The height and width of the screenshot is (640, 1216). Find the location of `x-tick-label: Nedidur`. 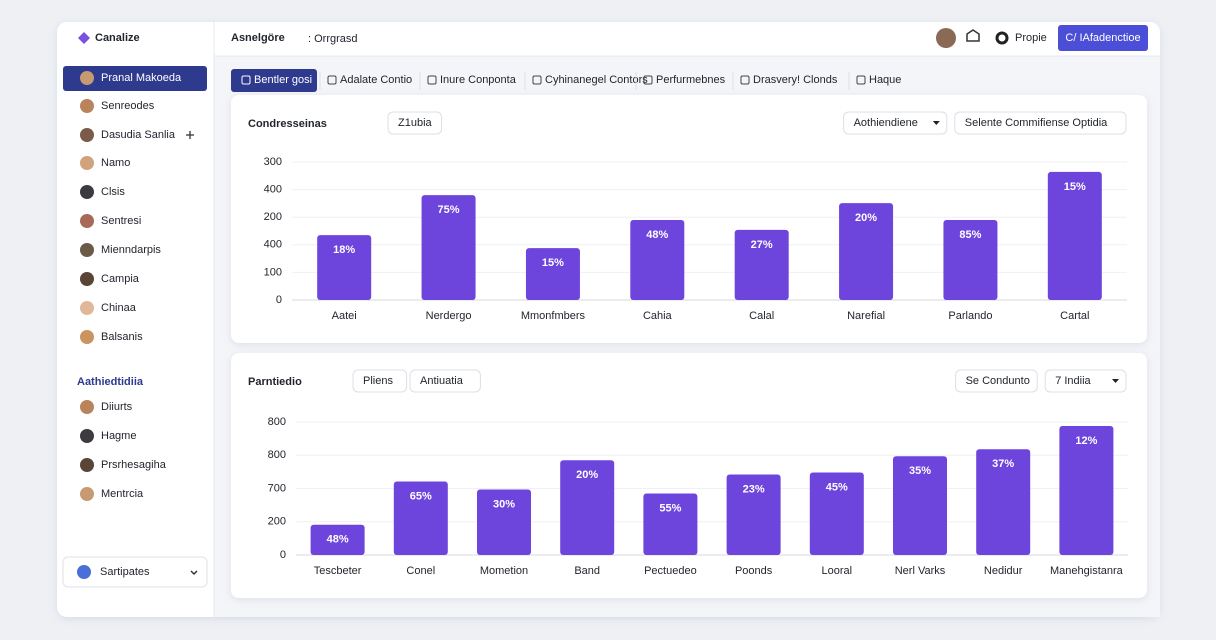

x-tick-label: Nedidur is located at coordinates (1003, 571).